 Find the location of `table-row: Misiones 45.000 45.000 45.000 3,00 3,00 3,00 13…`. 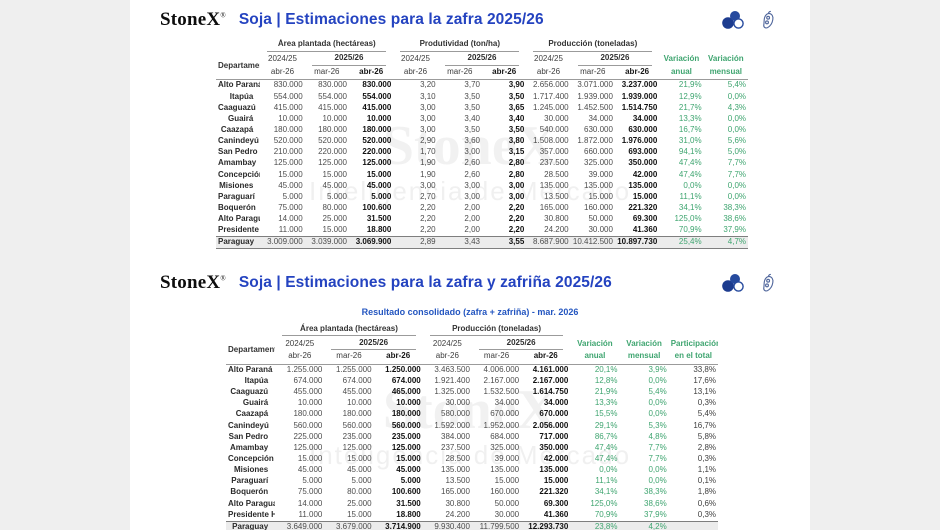

table-row: Misiones 45.000 45.000 45.000 3,00 3,00 3,00 13… is located at coordinates (482, 186).